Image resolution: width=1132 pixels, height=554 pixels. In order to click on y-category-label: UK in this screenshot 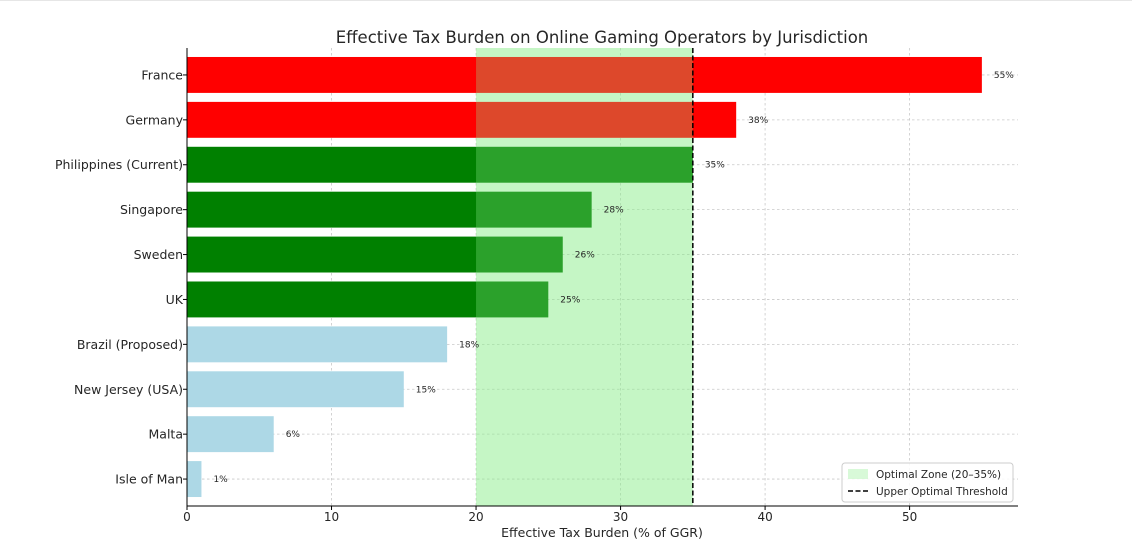, I will do `click(175, 299)`.